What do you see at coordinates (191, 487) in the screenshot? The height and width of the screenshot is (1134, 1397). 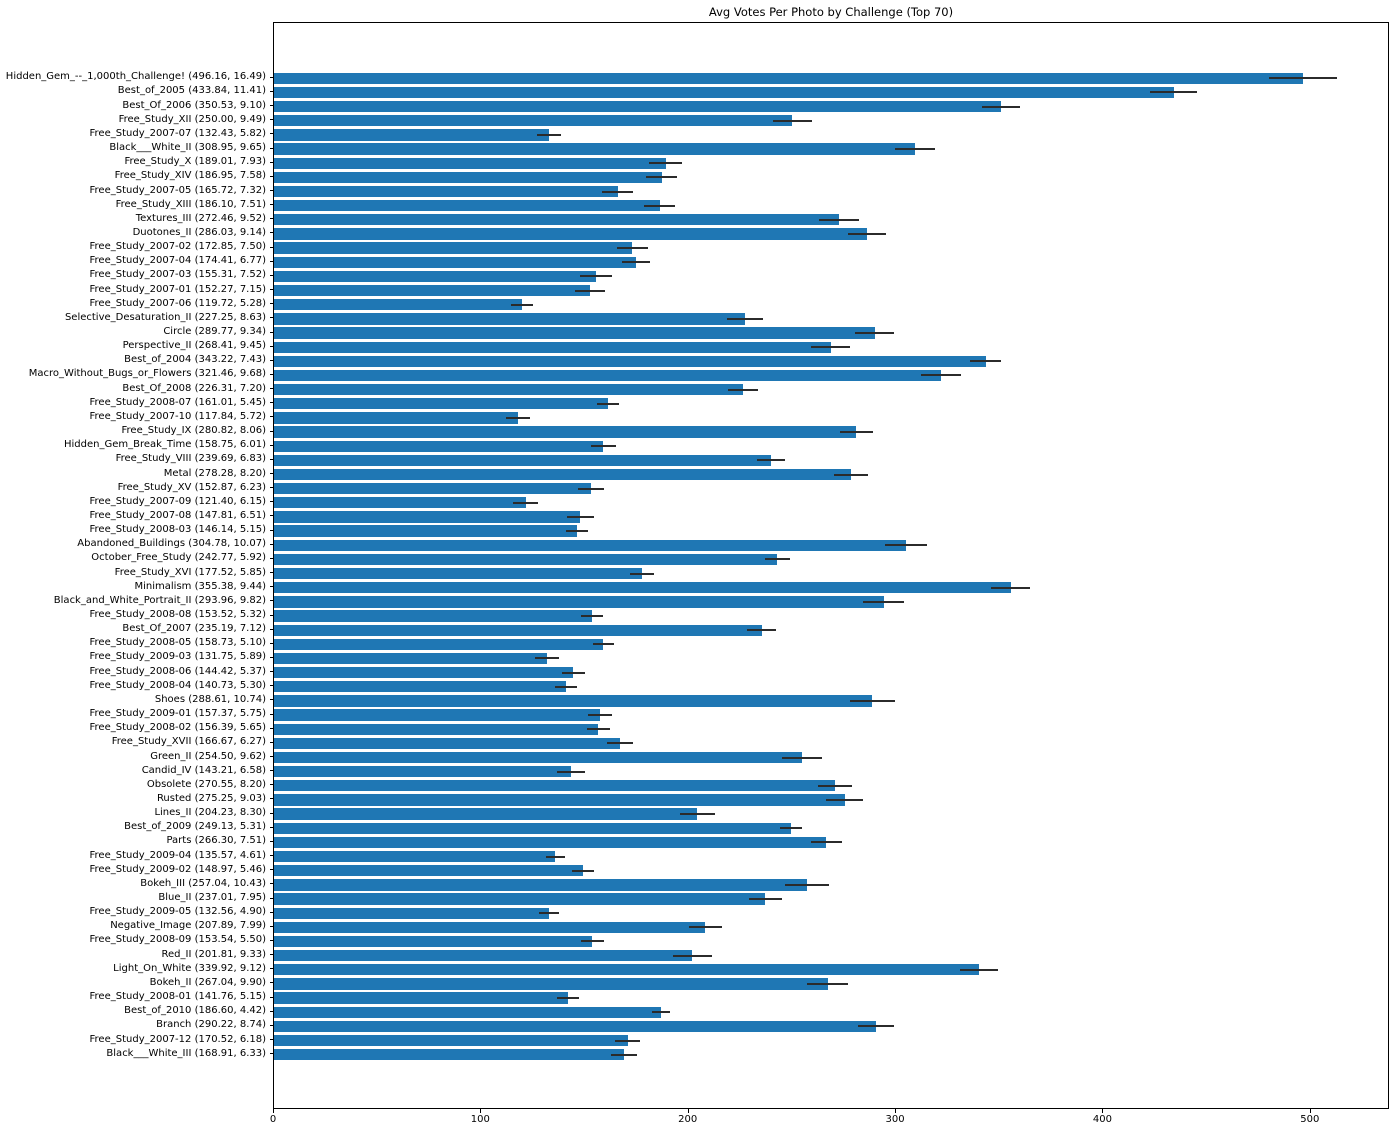 I see `y-tick-label: Free_Study_XV (152.87, 6.23)` at bounding box center [191, 487].